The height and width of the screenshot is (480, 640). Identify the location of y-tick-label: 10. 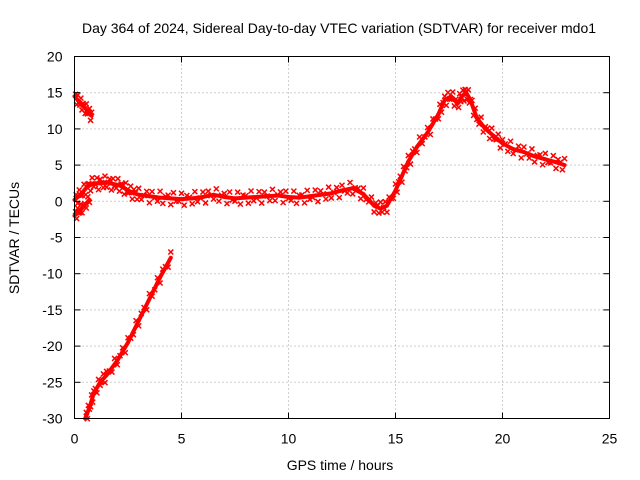
(55, 129).